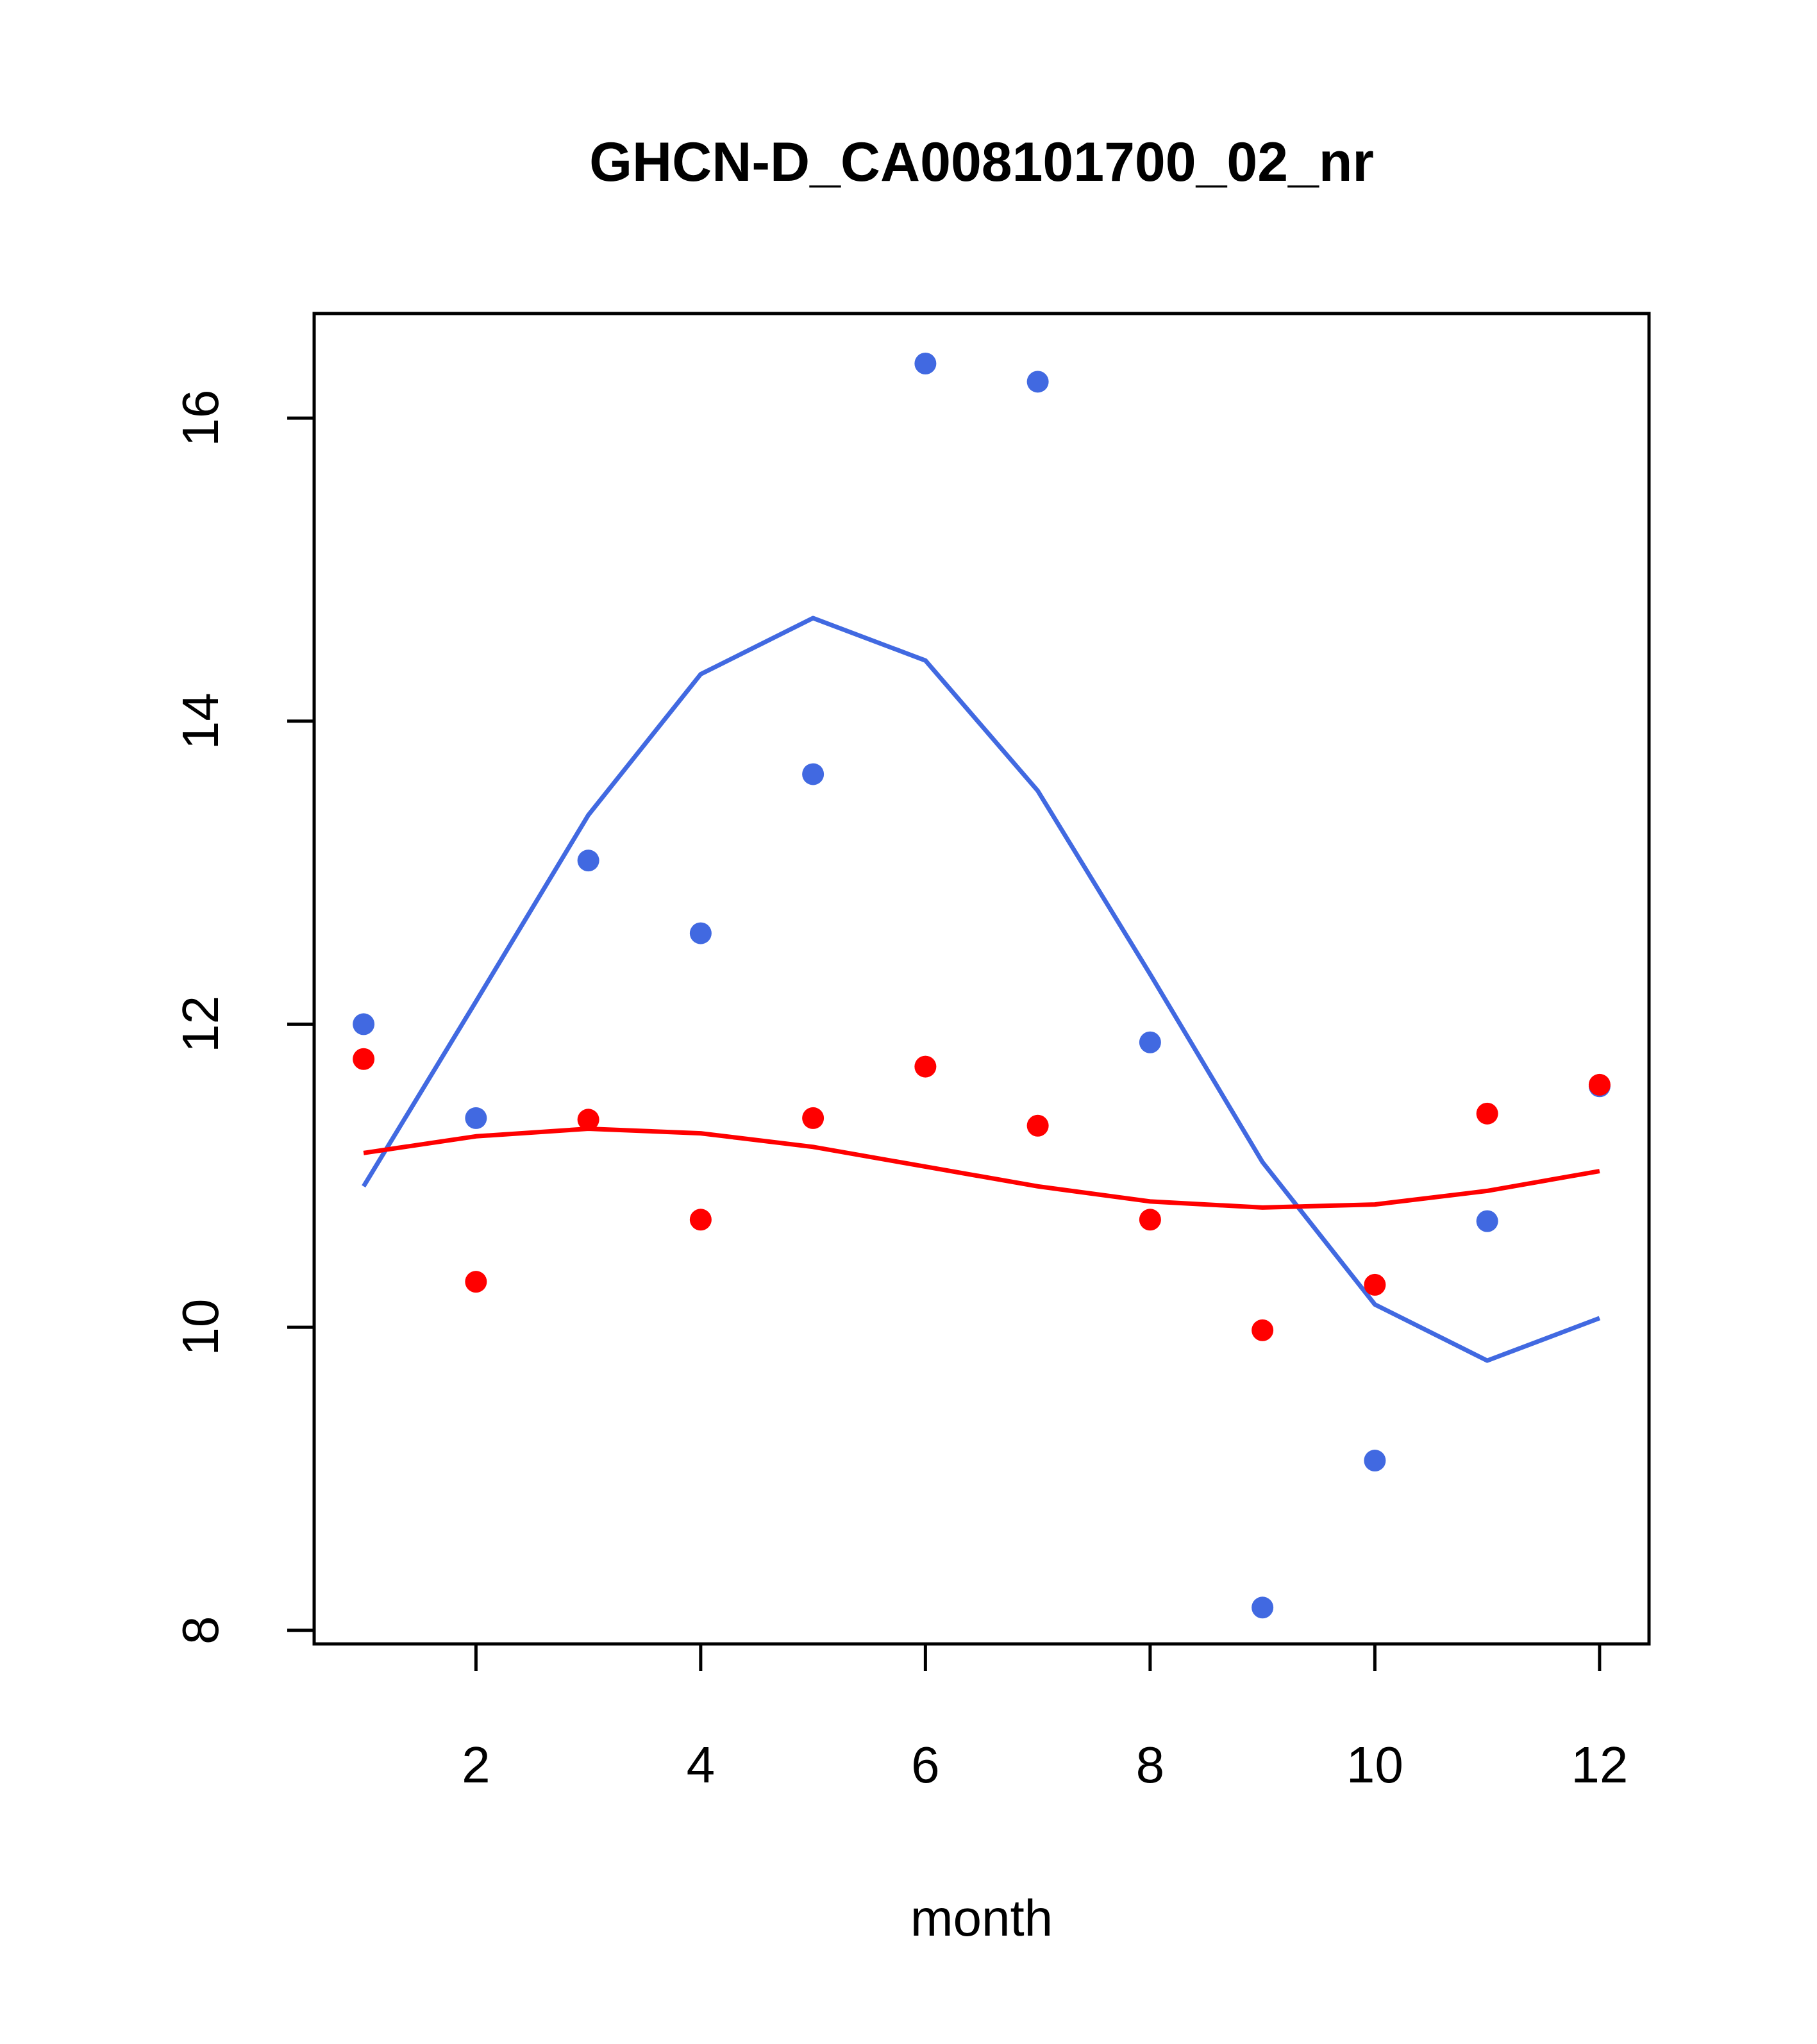 The height and width of the screenshot is (2044, 1817). What do you see at coordinates (244, 1017) in the screenshot?
I see `y-axis: 8 10 12 14 16` at bounding box center [244, 1017].